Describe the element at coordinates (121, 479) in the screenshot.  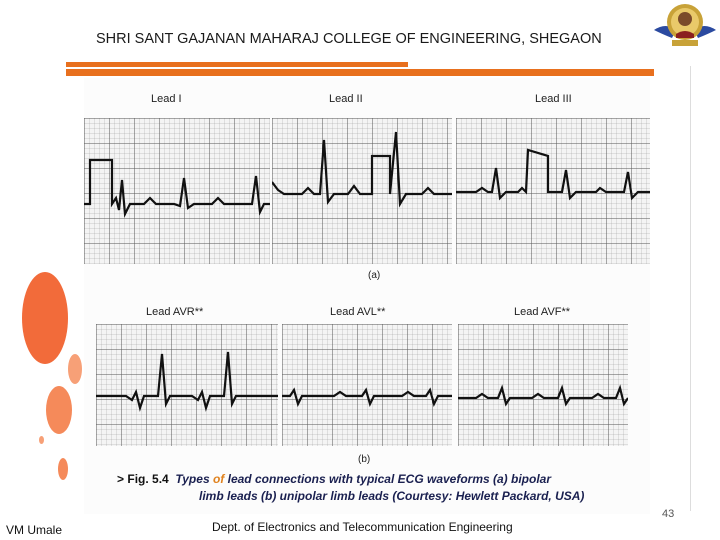
I see `caption-arrow: >` at that location.